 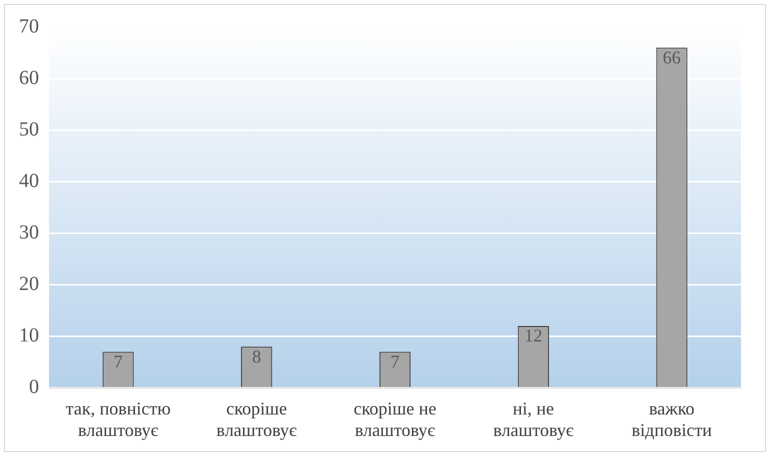 I want to click on y-tick-label: 50, so click(x=29, y=129).